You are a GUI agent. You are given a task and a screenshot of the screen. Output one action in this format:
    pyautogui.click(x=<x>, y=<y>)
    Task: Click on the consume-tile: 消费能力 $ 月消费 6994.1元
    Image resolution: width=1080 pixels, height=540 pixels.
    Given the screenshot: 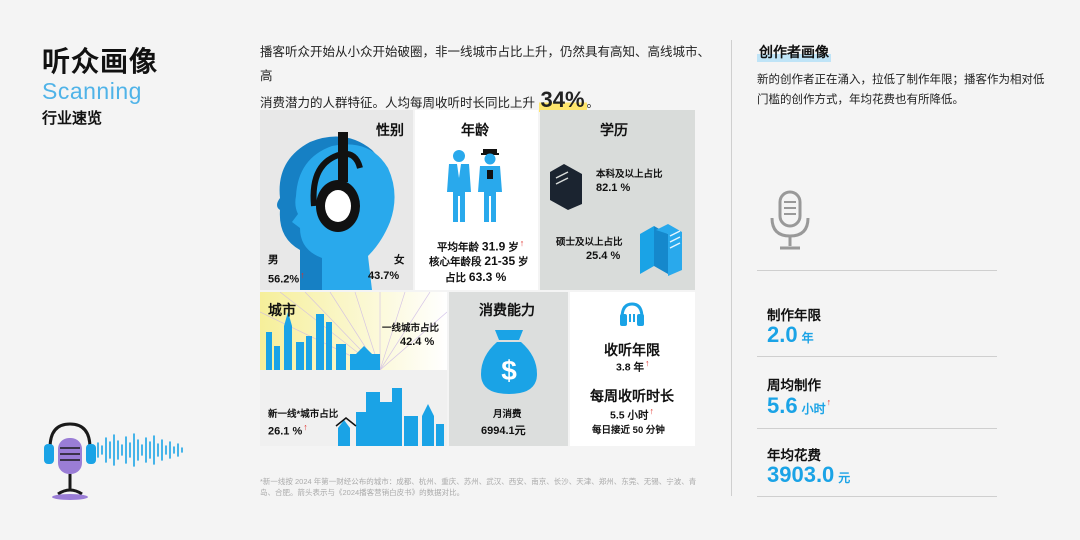 What is the action you would take?
    pyautogui.click(x=508, y=369)
    